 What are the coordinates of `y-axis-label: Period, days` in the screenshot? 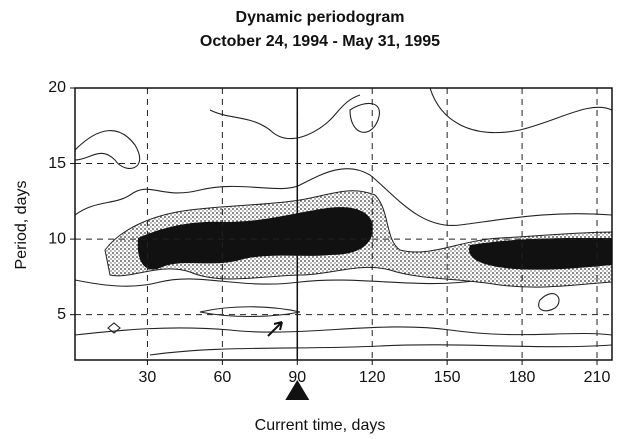 It's located at (21, 225).